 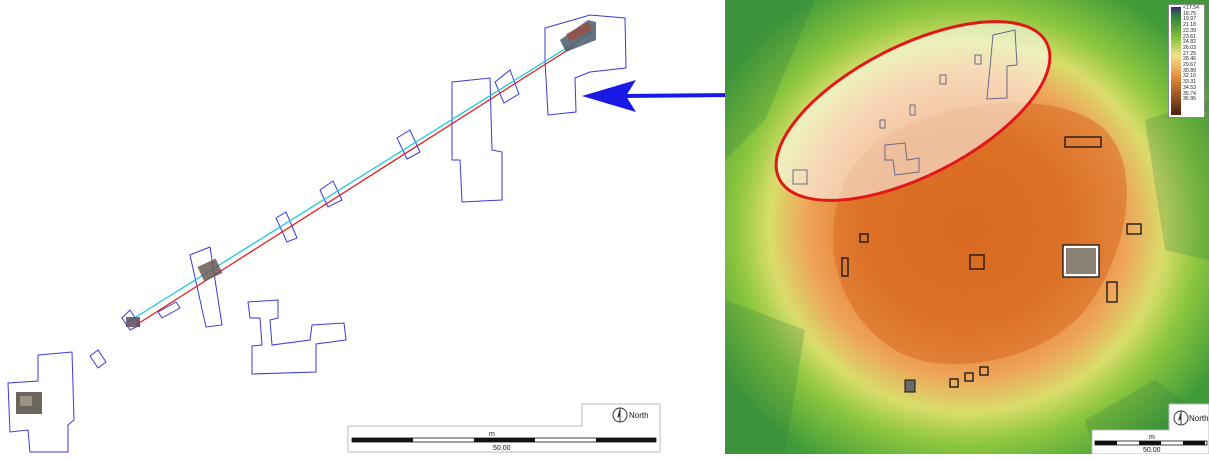 What do you see at coordinates (1189, 93) in the screenshot?
I see `legend-value: 35.74` at bounding box center [1189, 93].